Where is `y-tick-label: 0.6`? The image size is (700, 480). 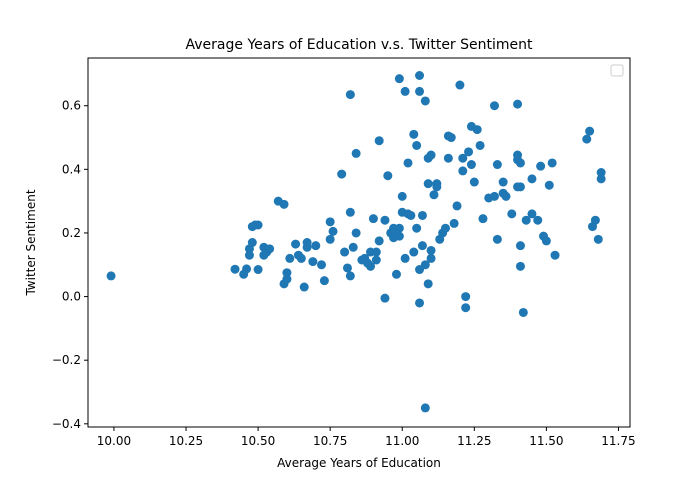 y-tick-label: 0.6 is located at coordinates (71, 106).